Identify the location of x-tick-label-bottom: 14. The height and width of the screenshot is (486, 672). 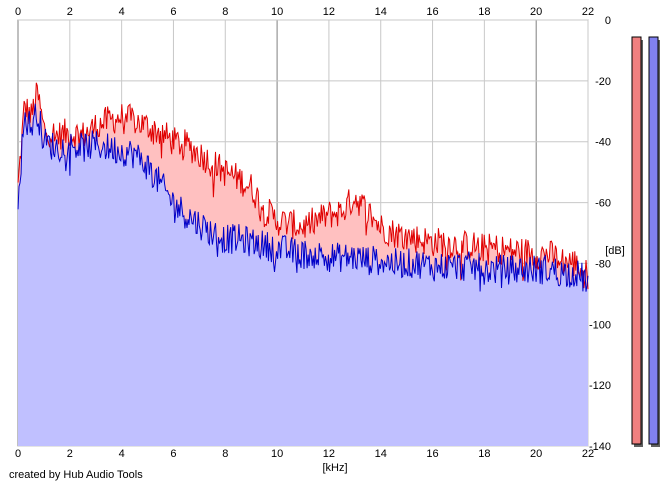
(381, 454).